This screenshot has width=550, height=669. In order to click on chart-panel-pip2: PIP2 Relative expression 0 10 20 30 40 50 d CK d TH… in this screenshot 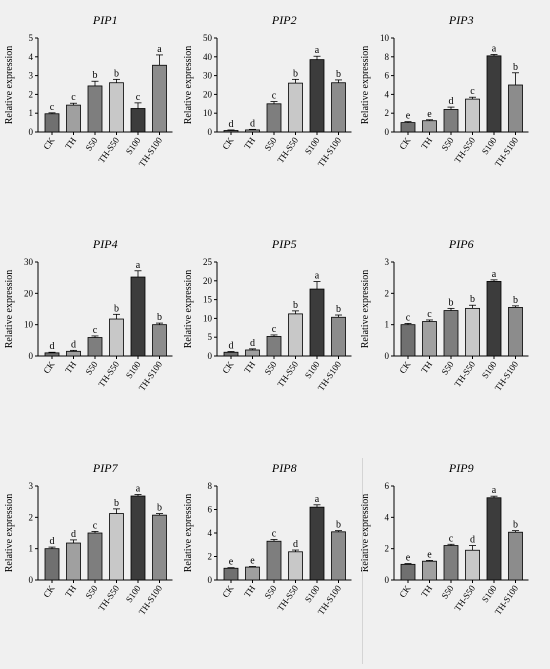, I will do `click(267, 91)`.